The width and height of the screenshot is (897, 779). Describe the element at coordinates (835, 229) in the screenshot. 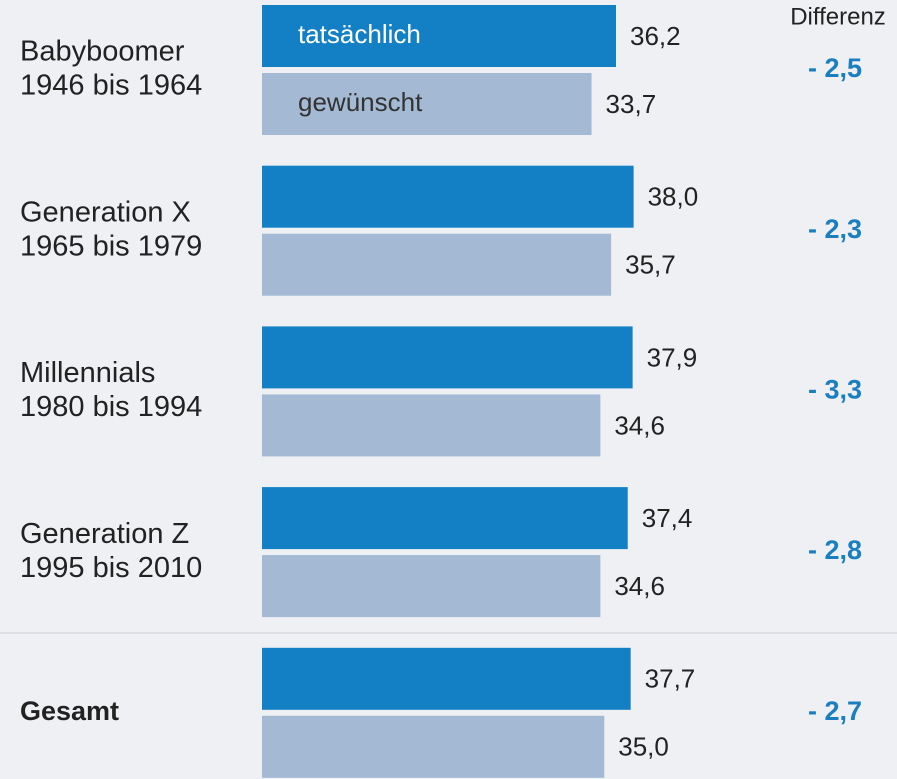

I see `difference-label: - 2,3` at that location.